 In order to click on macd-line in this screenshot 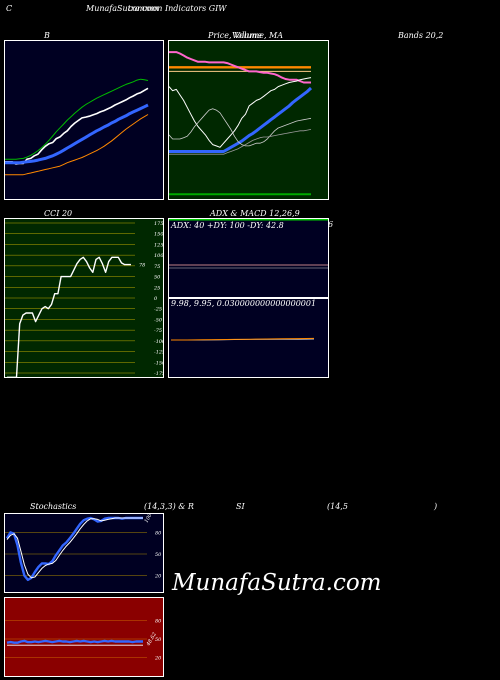, I will do `click(243, 339)`.